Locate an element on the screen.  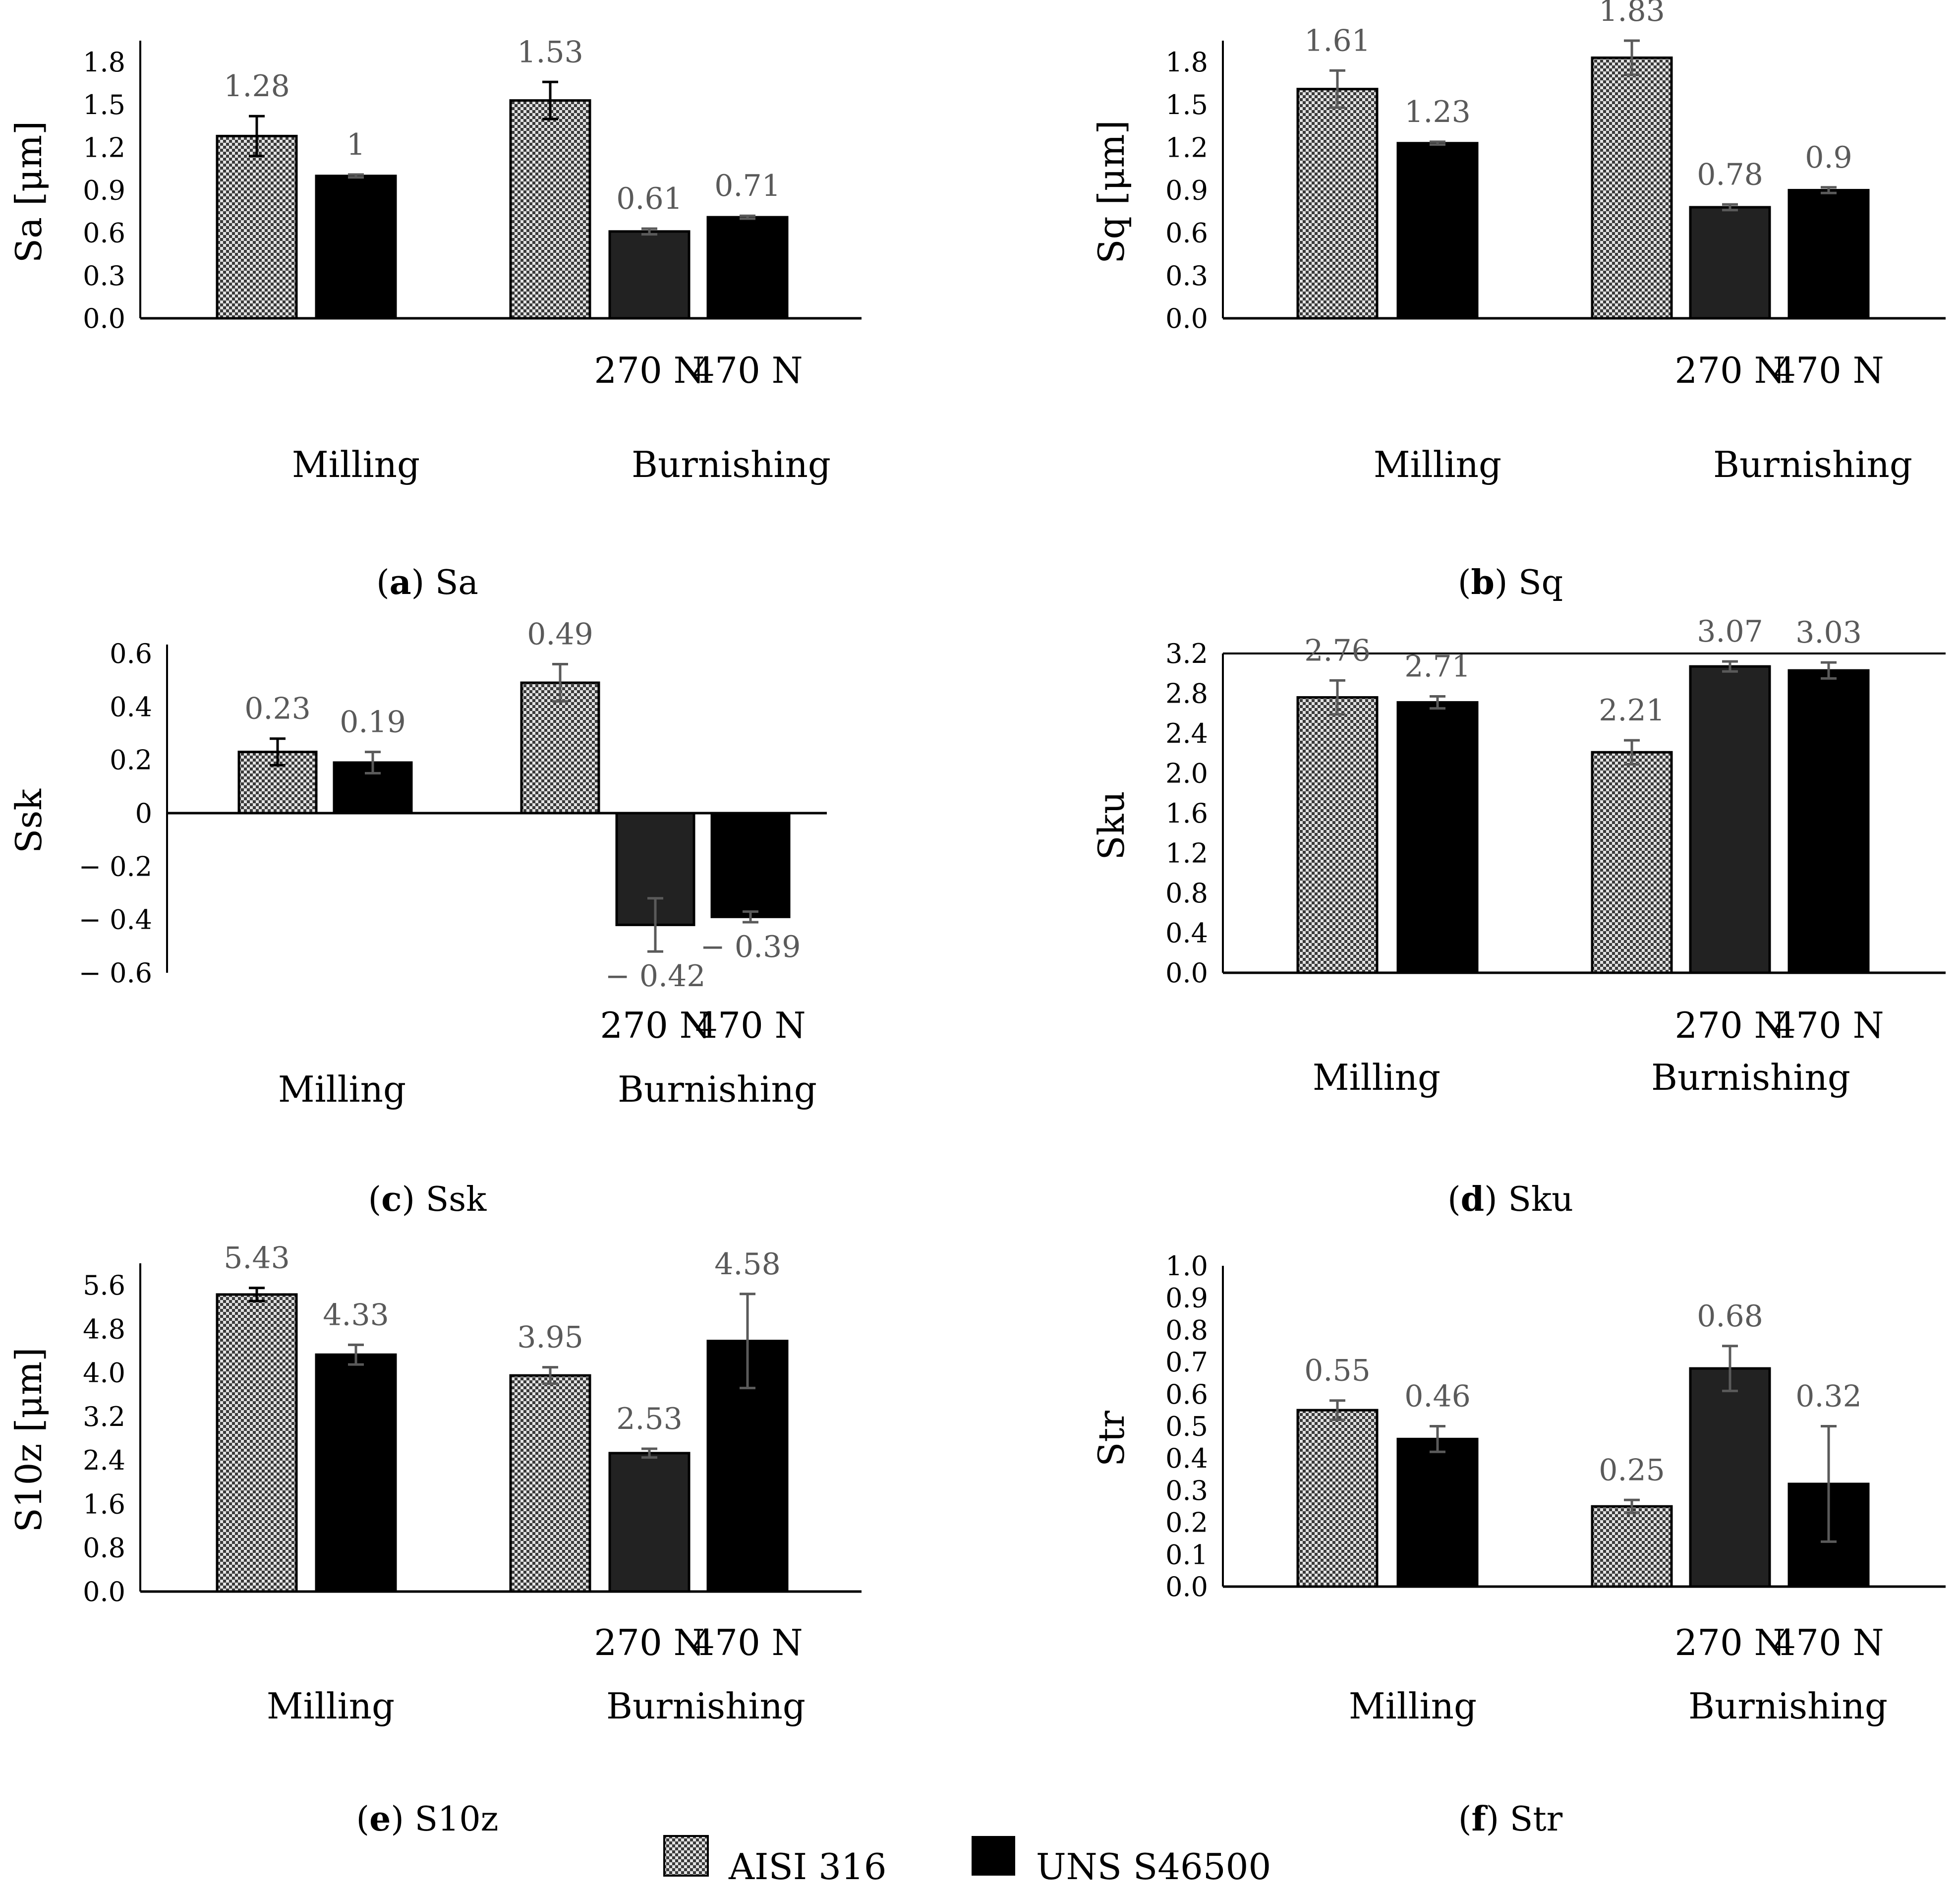
caption-letter: c is located at coordinates (391, 1199).